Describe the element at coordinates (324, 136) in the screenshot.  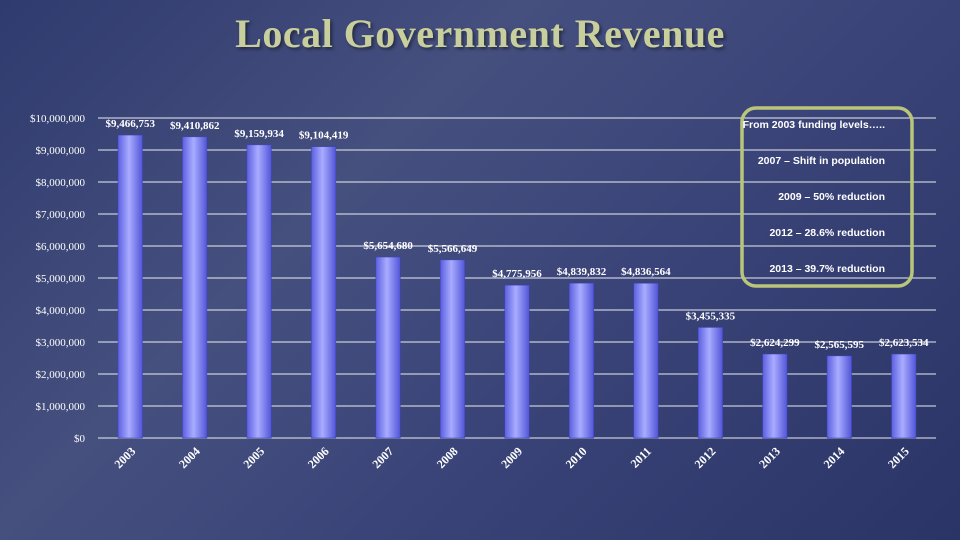
I see `data-label: $9,104,419` at that location.